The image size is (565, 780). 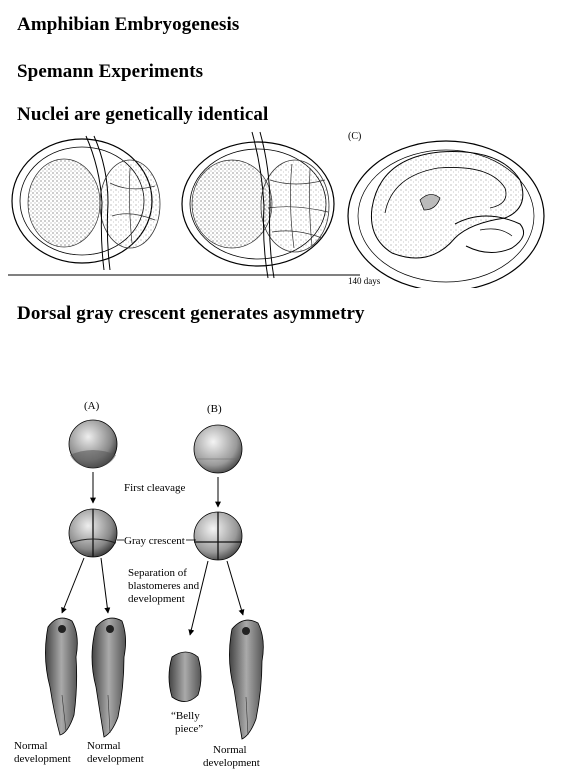 What do you see at coordinates (185, 716) in the screenshot?
I see `belly-piece-label-line1: “Belly` at bounding box center [185, 716].